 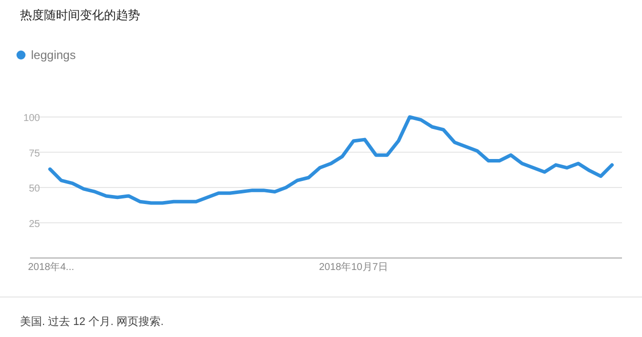 I want to click on y-tick-label: 25, so click(x=34, y=224).